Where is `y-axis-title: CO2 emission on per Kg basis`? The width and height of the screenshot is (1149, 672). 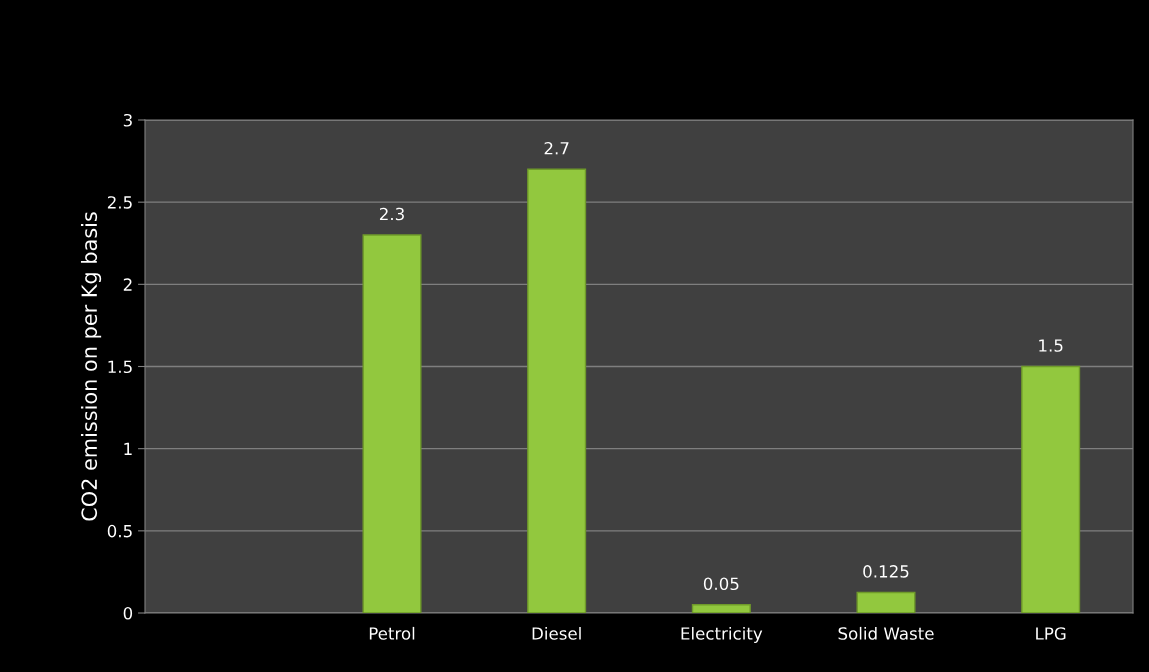
y-axis-title: CO2 emission on per Kg basis is located at coordinates (91, 366).